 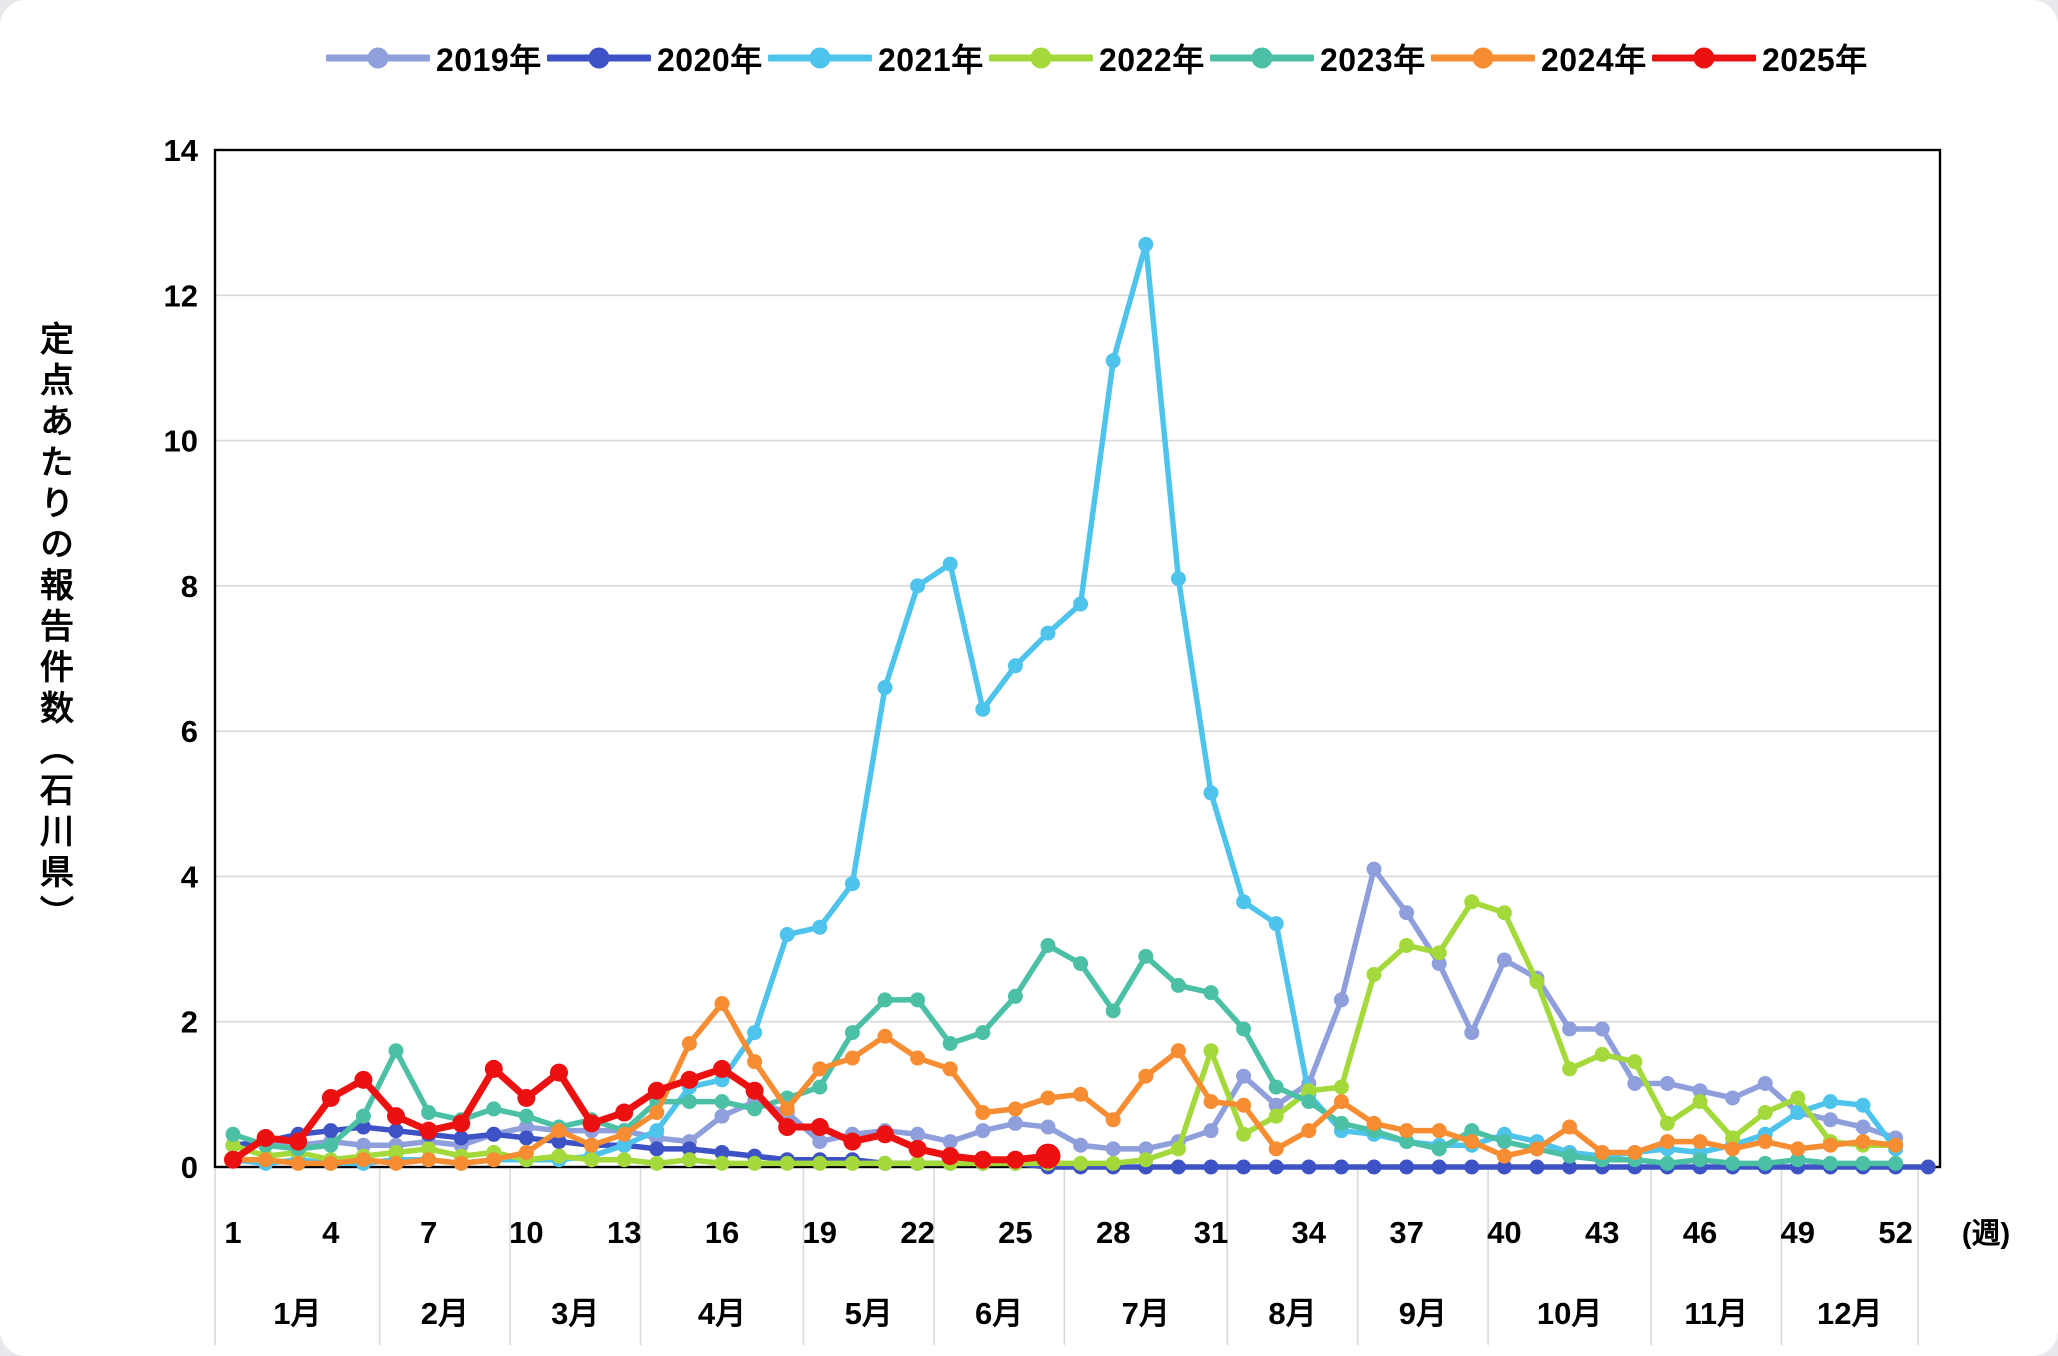 I want to click on data-point-2024年-w44, so click(x=1635, y=1152).